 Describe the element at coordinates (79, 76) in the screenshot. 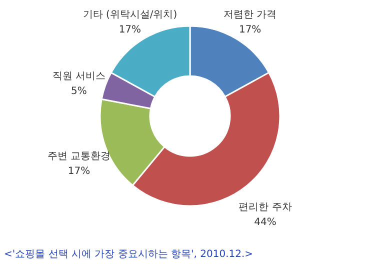

I see `slice-label: 직원 서비스` at that location.